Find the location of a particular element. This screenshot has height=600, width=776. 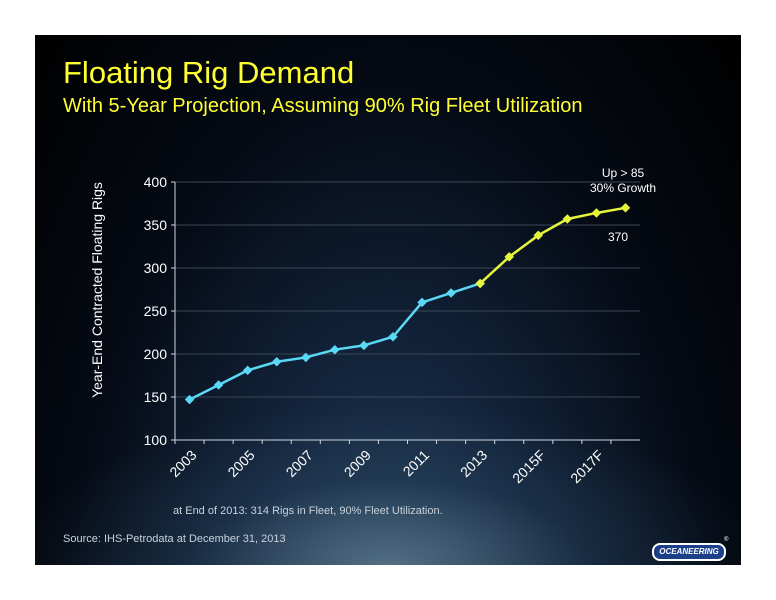

data-point-historical-2007 is located at coordinates (305, 357).